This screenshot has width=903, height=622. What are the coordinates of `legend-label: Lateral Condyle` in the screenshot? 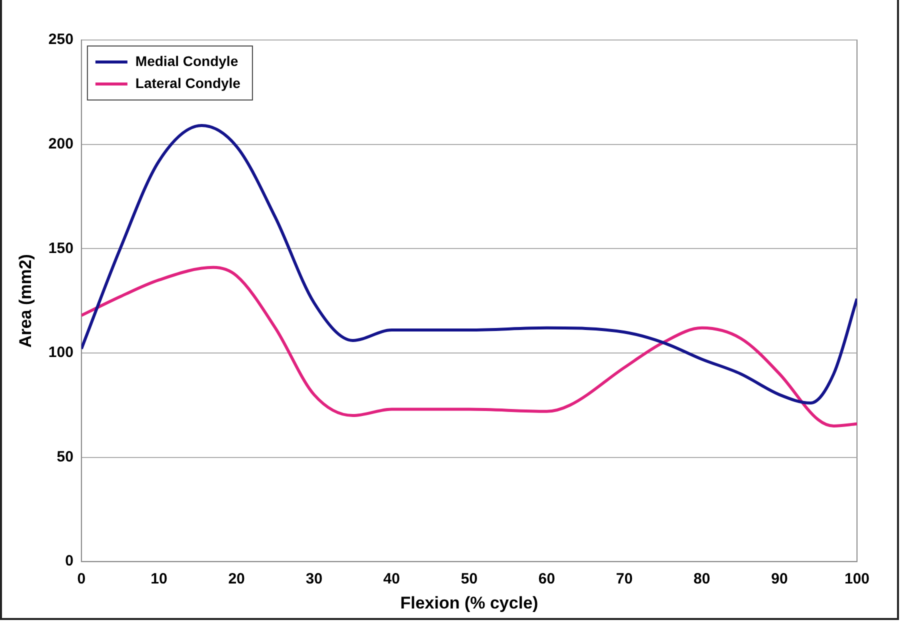 It's located at (188, 82).